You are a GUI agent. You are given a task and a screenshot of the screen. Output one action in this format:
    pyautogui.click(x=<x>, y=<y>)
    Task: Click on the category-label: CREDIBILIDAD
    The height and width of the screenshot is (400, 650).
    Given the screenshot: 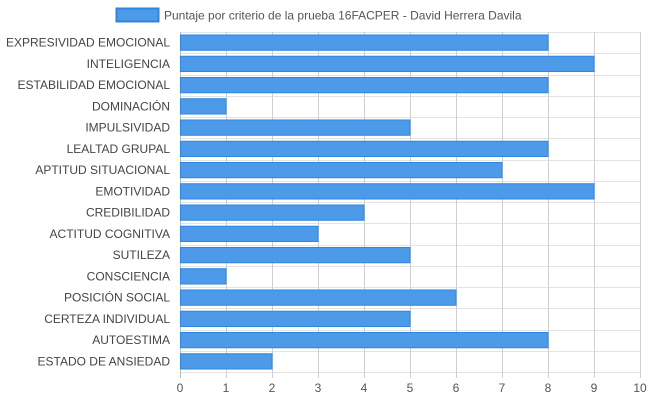 What is the action you would take?
    pyautogui.click(x=128, y=213)
    